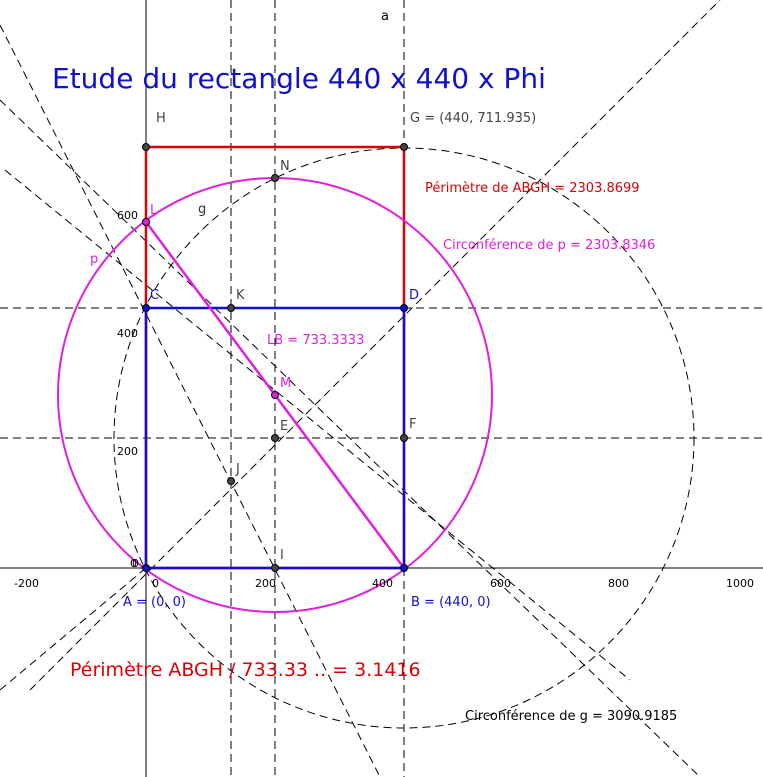 The image size is (763, 777). I want to click on x-tick-label: 1000, so click(740, 583).